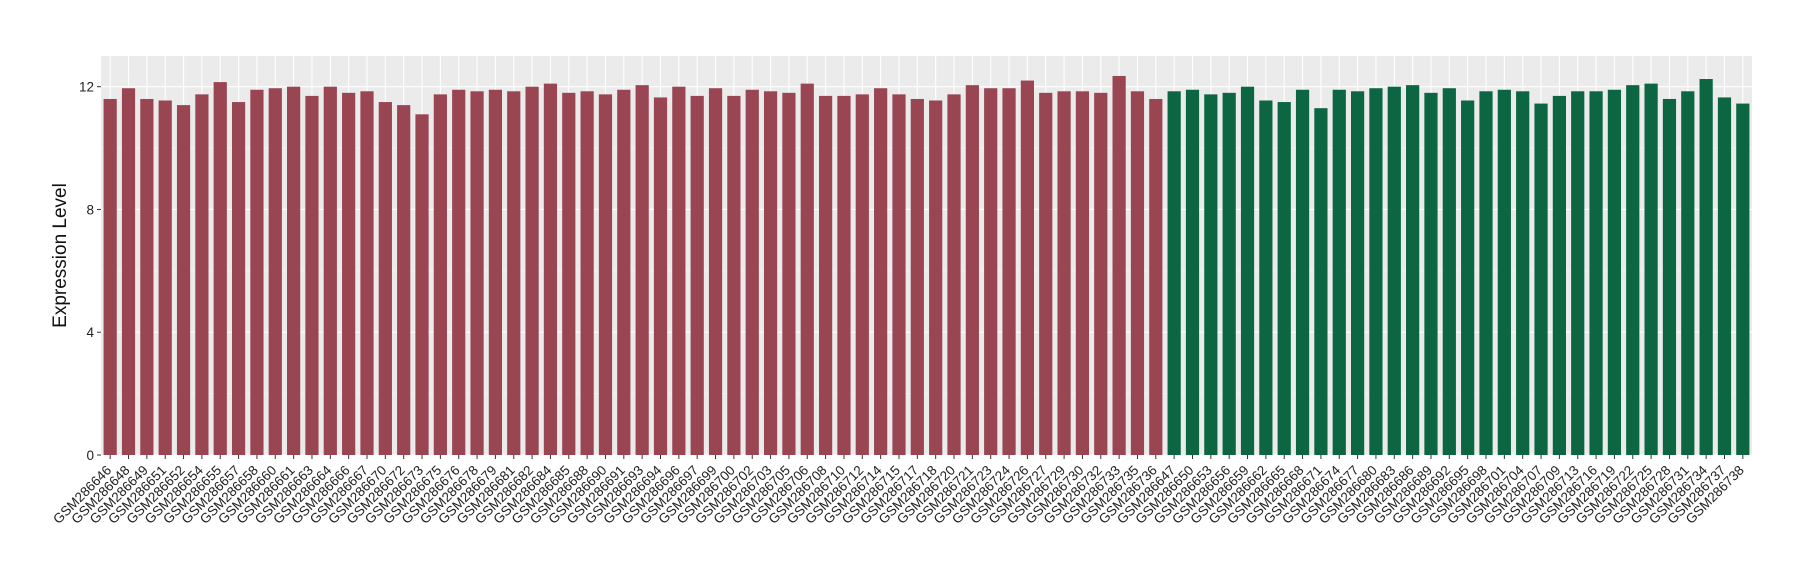 This screenshot has width=1800, height=580. I want to click on bar-GSM286695, so click(1468, 277).